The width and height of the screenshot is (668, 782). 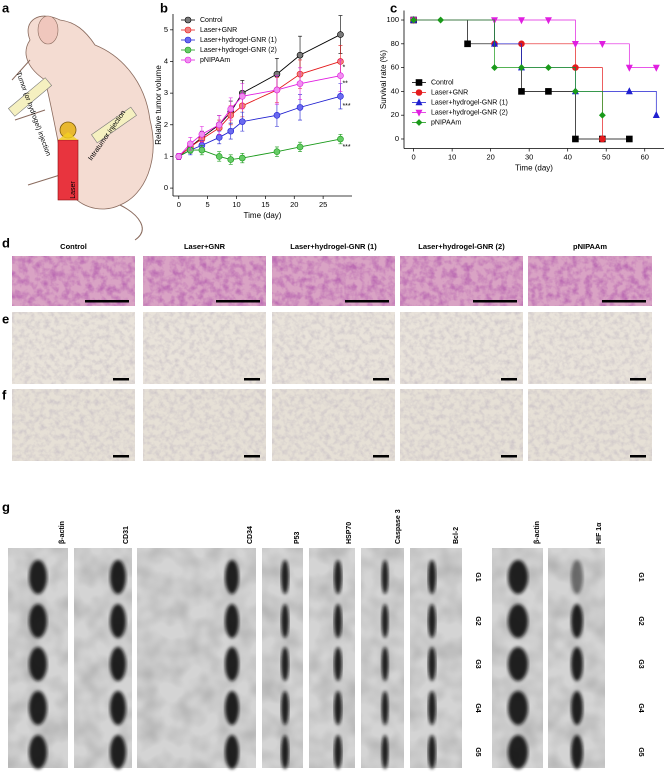 What do you see at coordinates (590, 246) in the screenshot?
I see `column-title: pNIPAAm` at bounding box center [590, 246].